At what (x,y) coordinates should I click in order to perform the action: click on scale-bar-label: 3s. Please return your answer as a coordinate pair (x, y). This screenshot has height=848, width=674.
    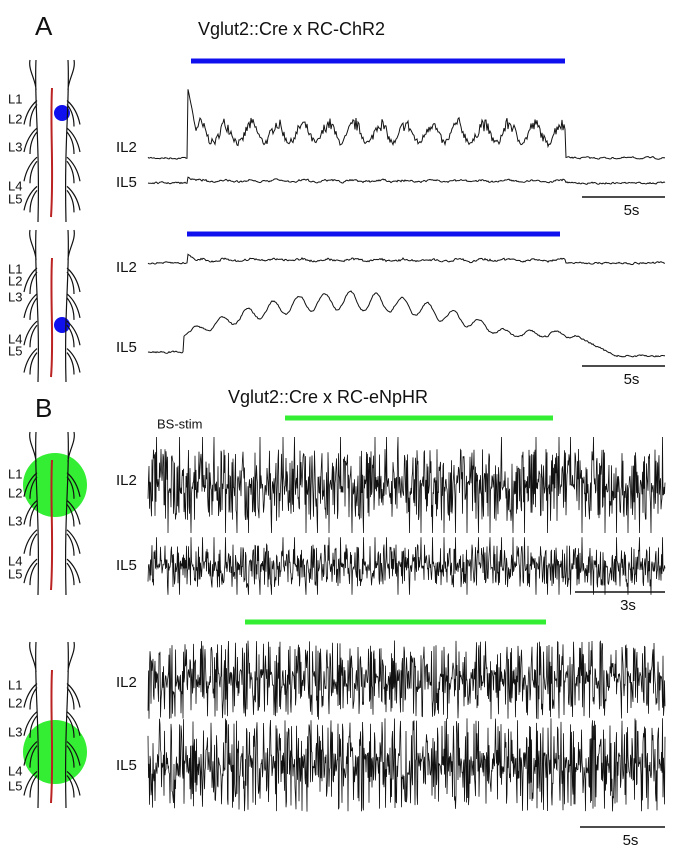
    Looking at the image, I should click on (628, 605).